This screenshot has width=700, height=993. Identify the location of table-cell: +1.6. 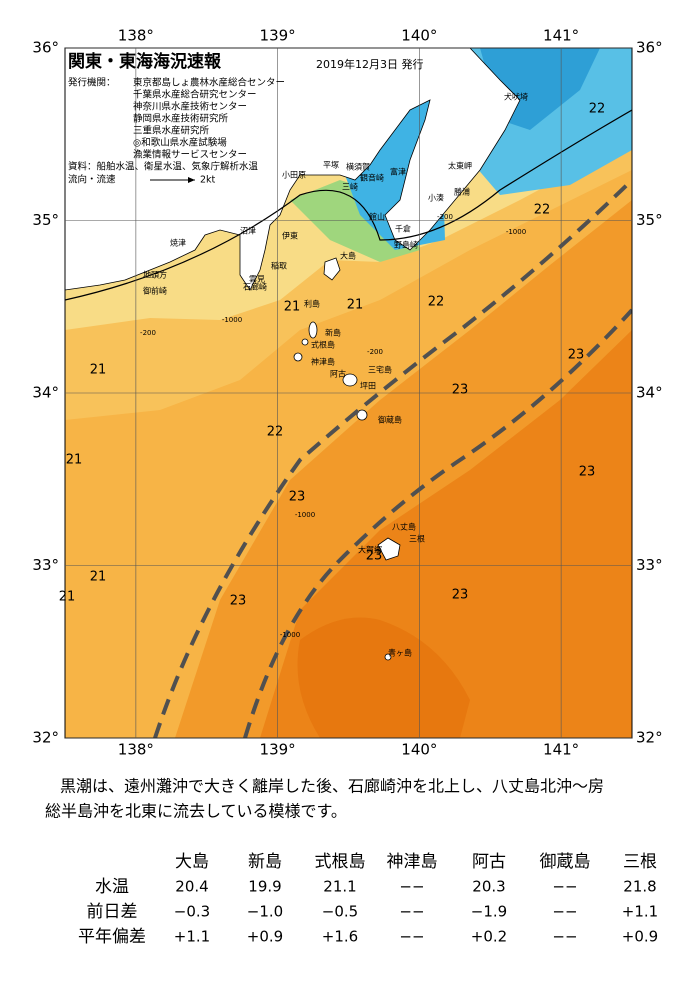
(340, 937).